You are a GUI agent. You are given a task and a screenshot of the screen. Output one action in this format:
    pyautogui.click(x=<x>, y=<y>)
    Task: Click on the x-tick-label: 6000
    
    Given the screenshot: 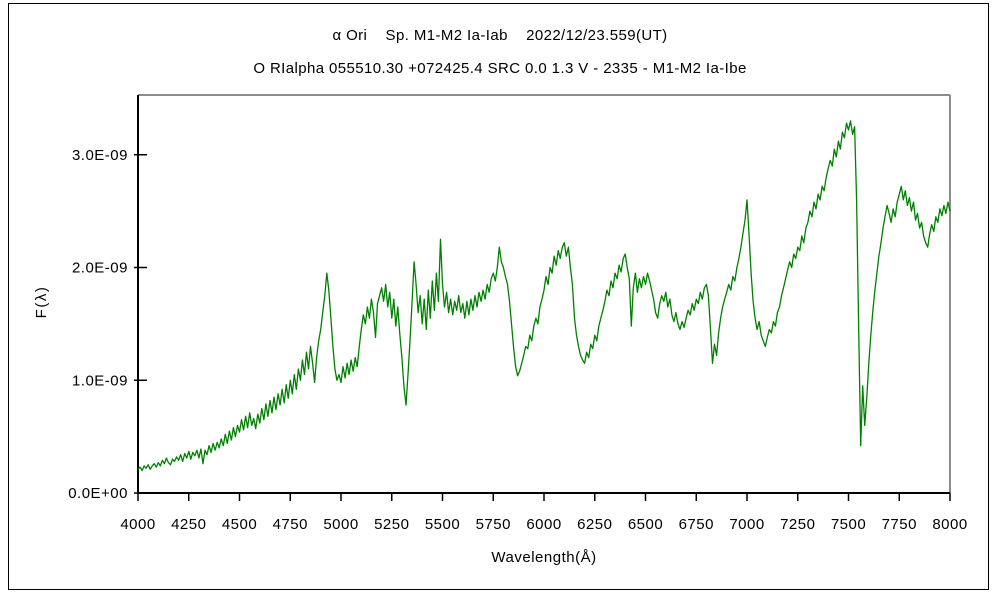 What is the action you would take?
    pyautogui.click(x=543, y=524)
    